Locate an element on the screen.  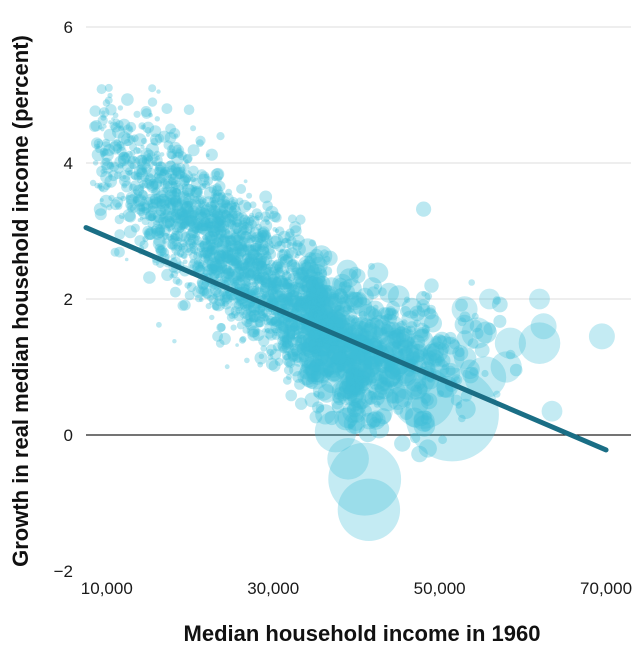
y-tick-label: 0 is located at coordinates (68, 435).